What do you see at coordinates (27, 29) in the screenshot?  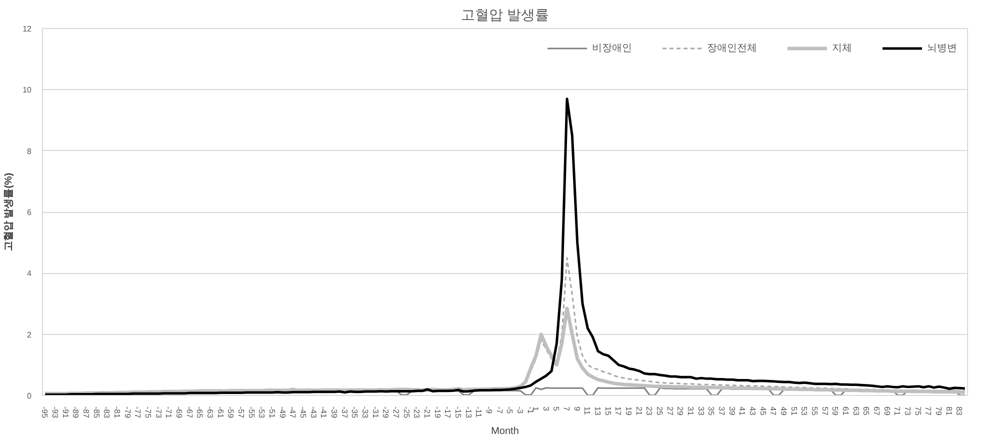 I see `y-tick-label: 12` at bounding box center [27, 29].